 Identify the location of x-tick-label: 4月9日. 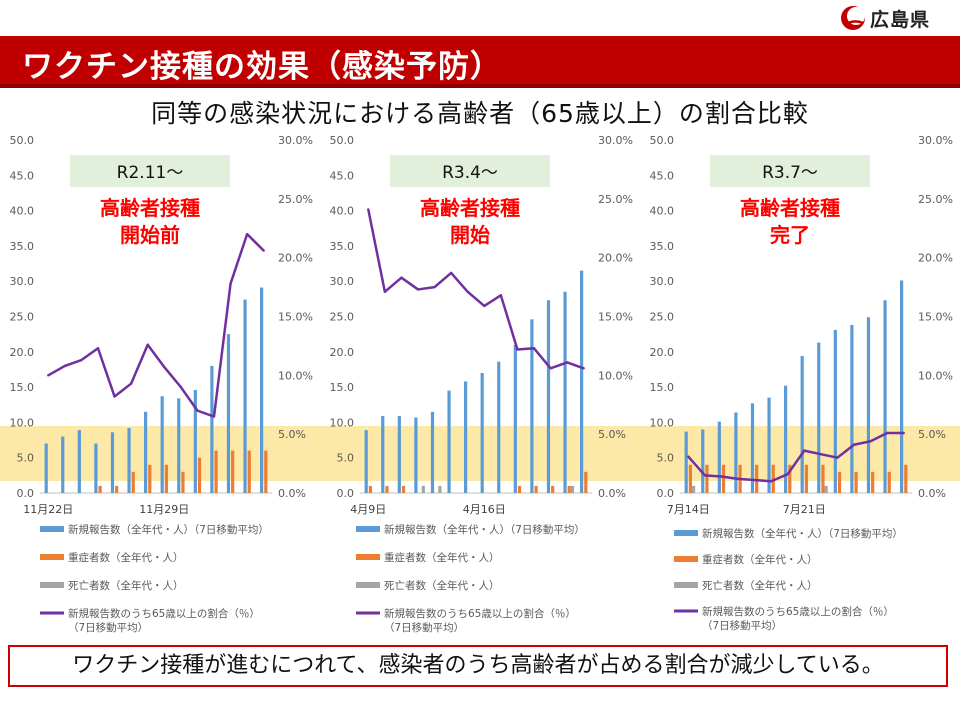
(368, 509).